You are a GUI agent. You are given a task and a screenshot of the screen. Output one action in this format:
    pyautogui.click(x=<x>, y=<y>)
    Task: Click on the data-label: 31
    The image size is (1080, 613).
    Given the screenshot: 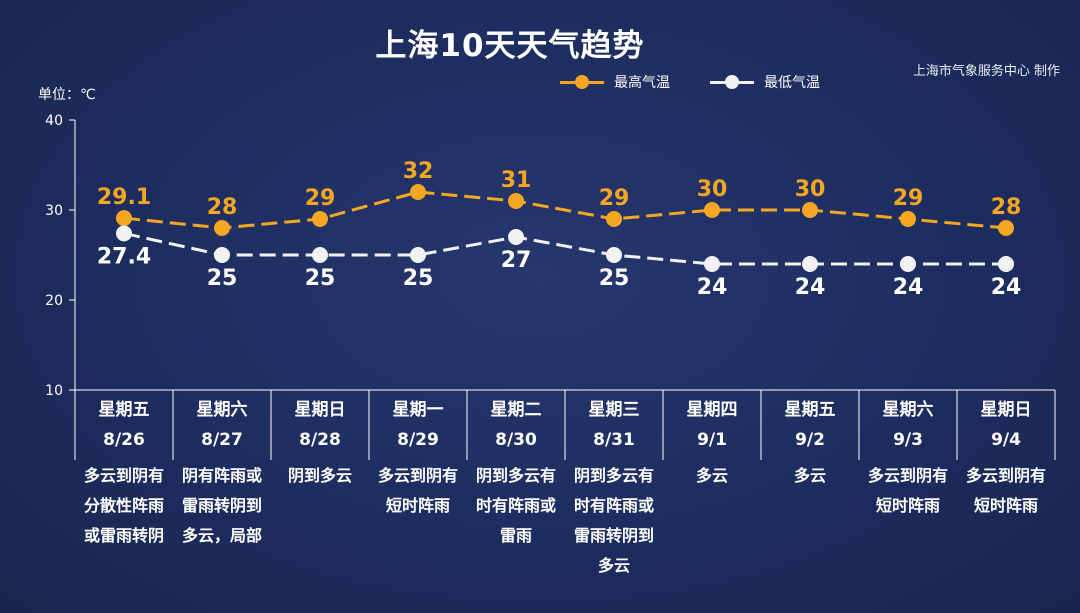 What is the action you would take?
    pyautogui.click(x=516, y=180)
    